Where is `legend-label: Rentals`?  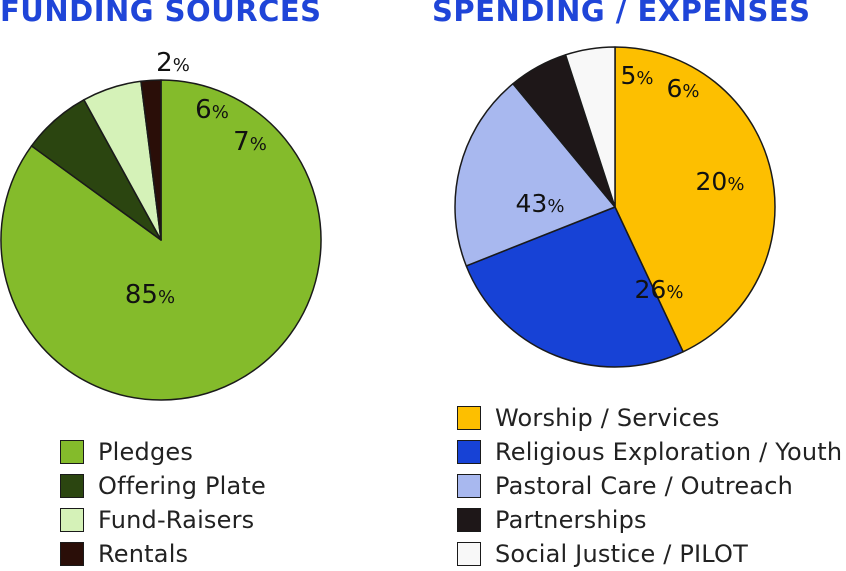
legend-label: Rentals is located at coordinates (143, 554).